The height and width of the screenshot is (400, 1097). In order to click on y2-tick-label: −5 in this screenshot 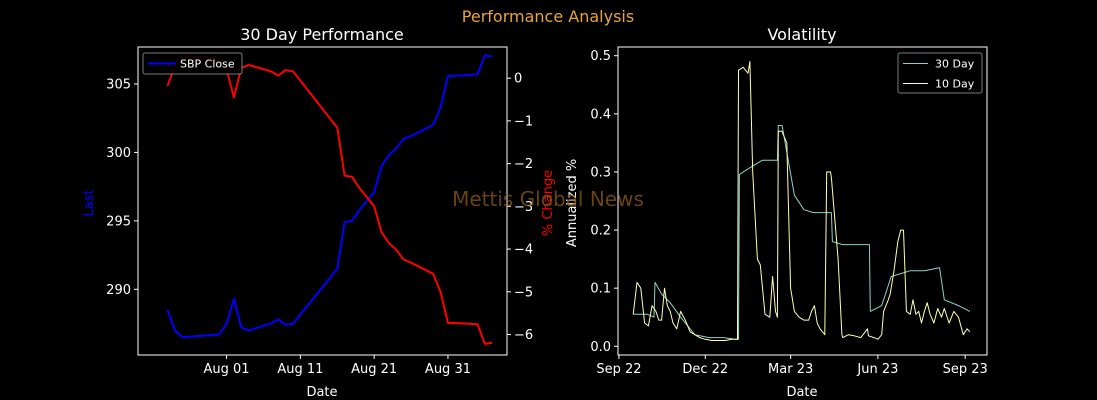, I will do `click(523, 292)`.